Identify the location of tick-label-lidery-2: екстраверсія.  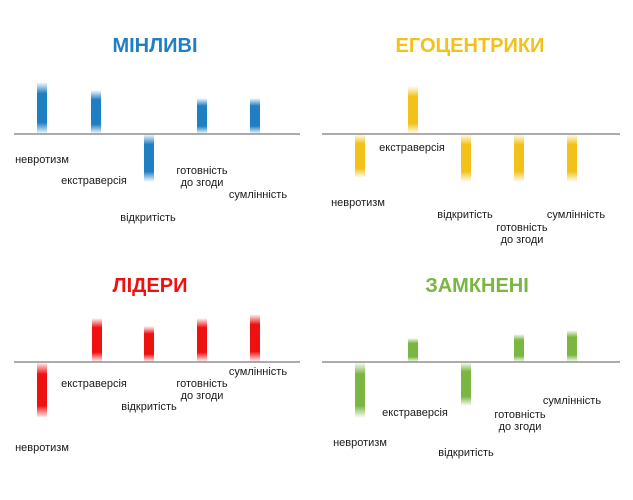
(94, 384).